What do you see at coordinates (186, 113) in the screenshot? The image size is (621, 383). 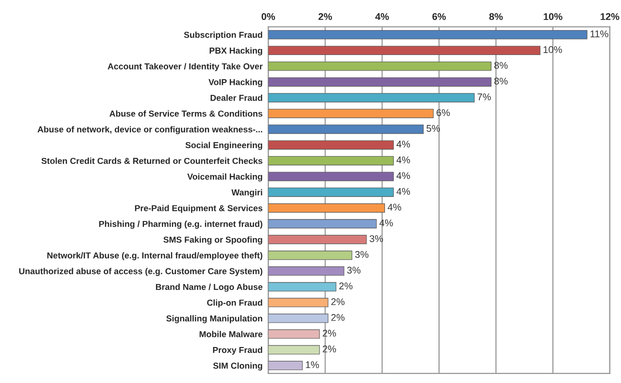 I see `y-tick-label: Abuse of Service Terms & Conditions` at bounding box center [186, 113].